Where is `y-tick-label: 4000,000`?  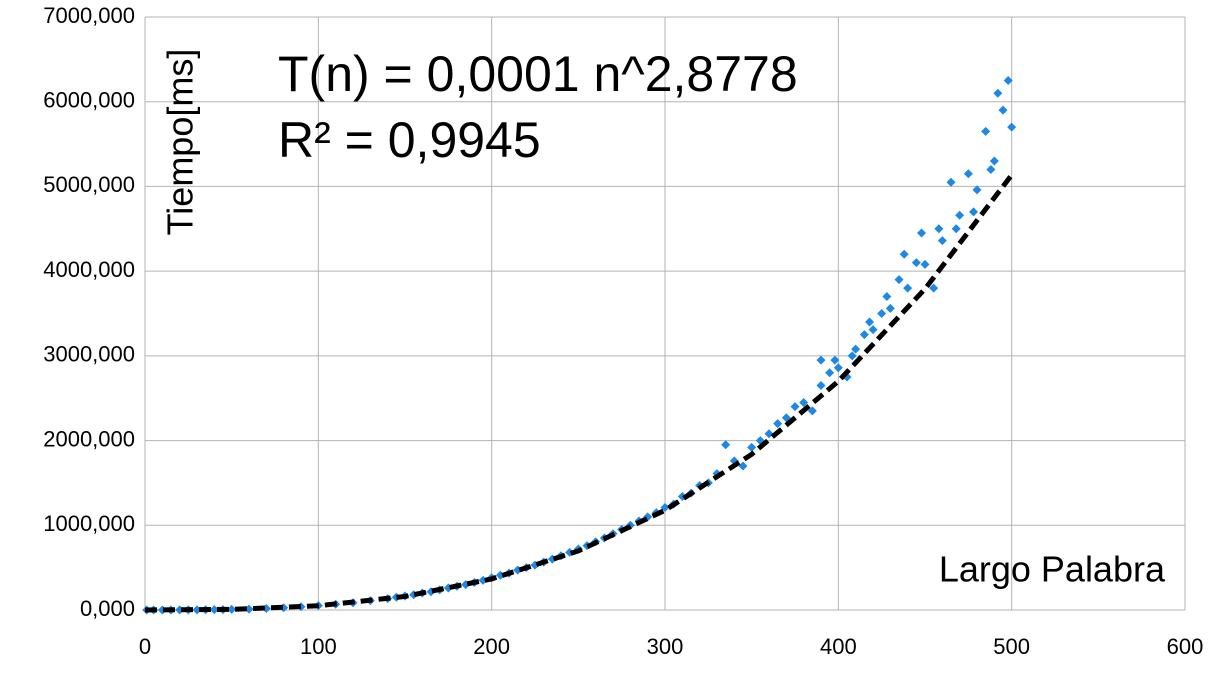 y-tick-label: 4000,000 is located at coordinates (89, 269).